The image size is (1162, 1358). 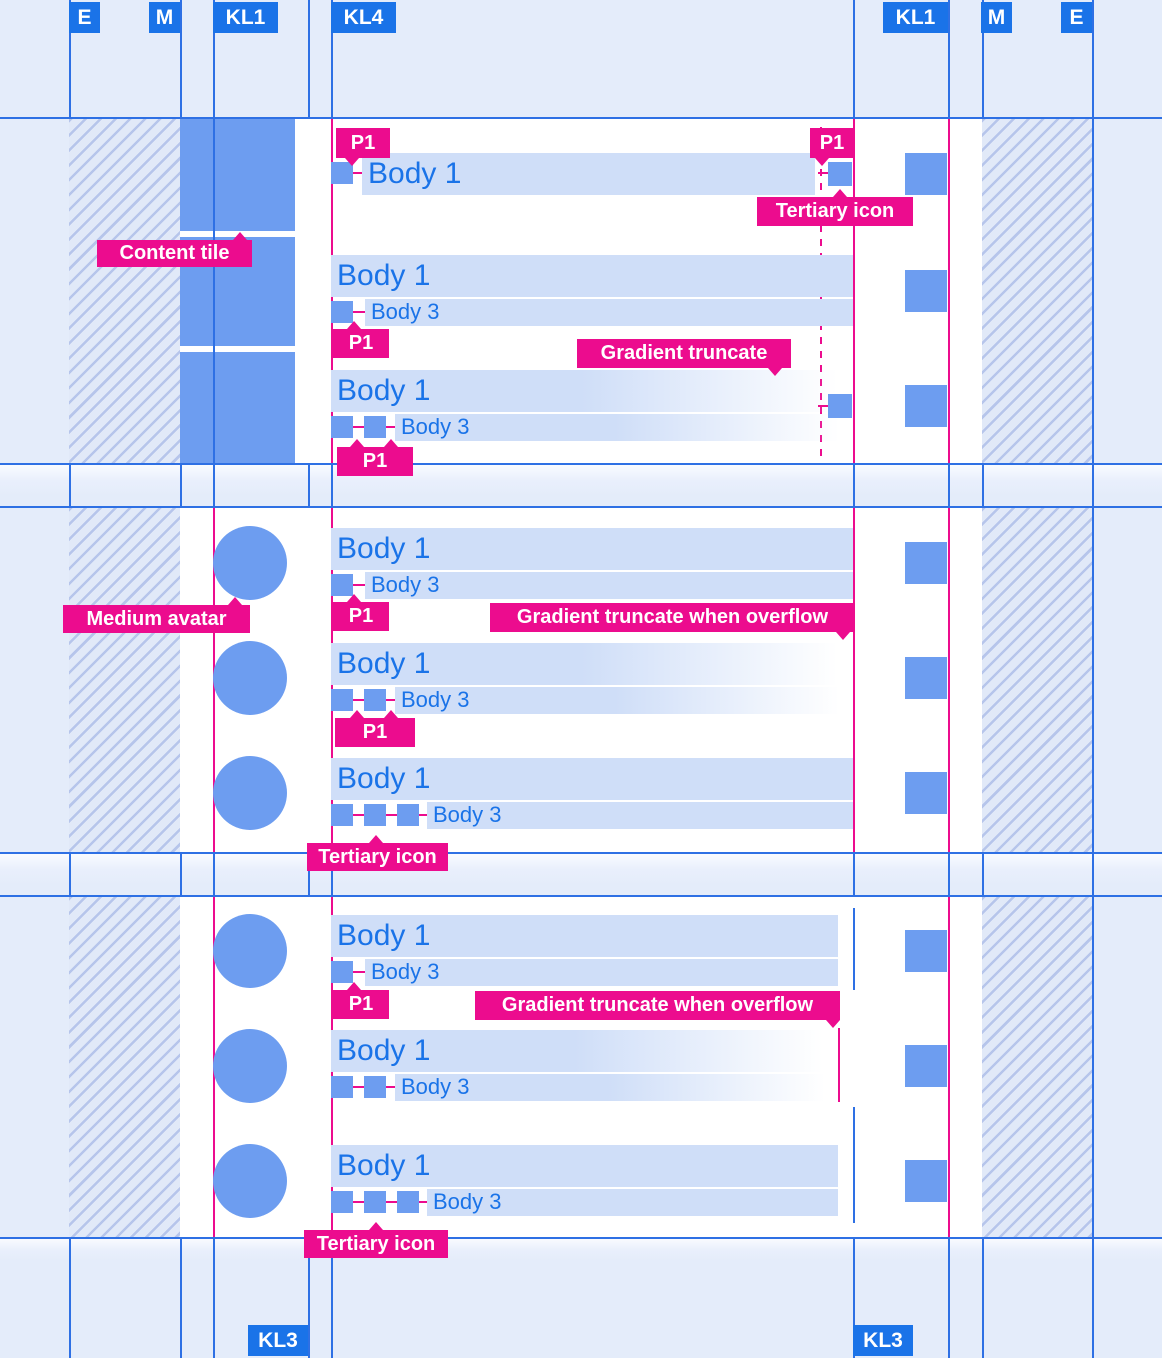 What do you see at coordinates (581, 464) in the screenshot?
I see `card1-bottom-line` at bounding box center [581, 464].